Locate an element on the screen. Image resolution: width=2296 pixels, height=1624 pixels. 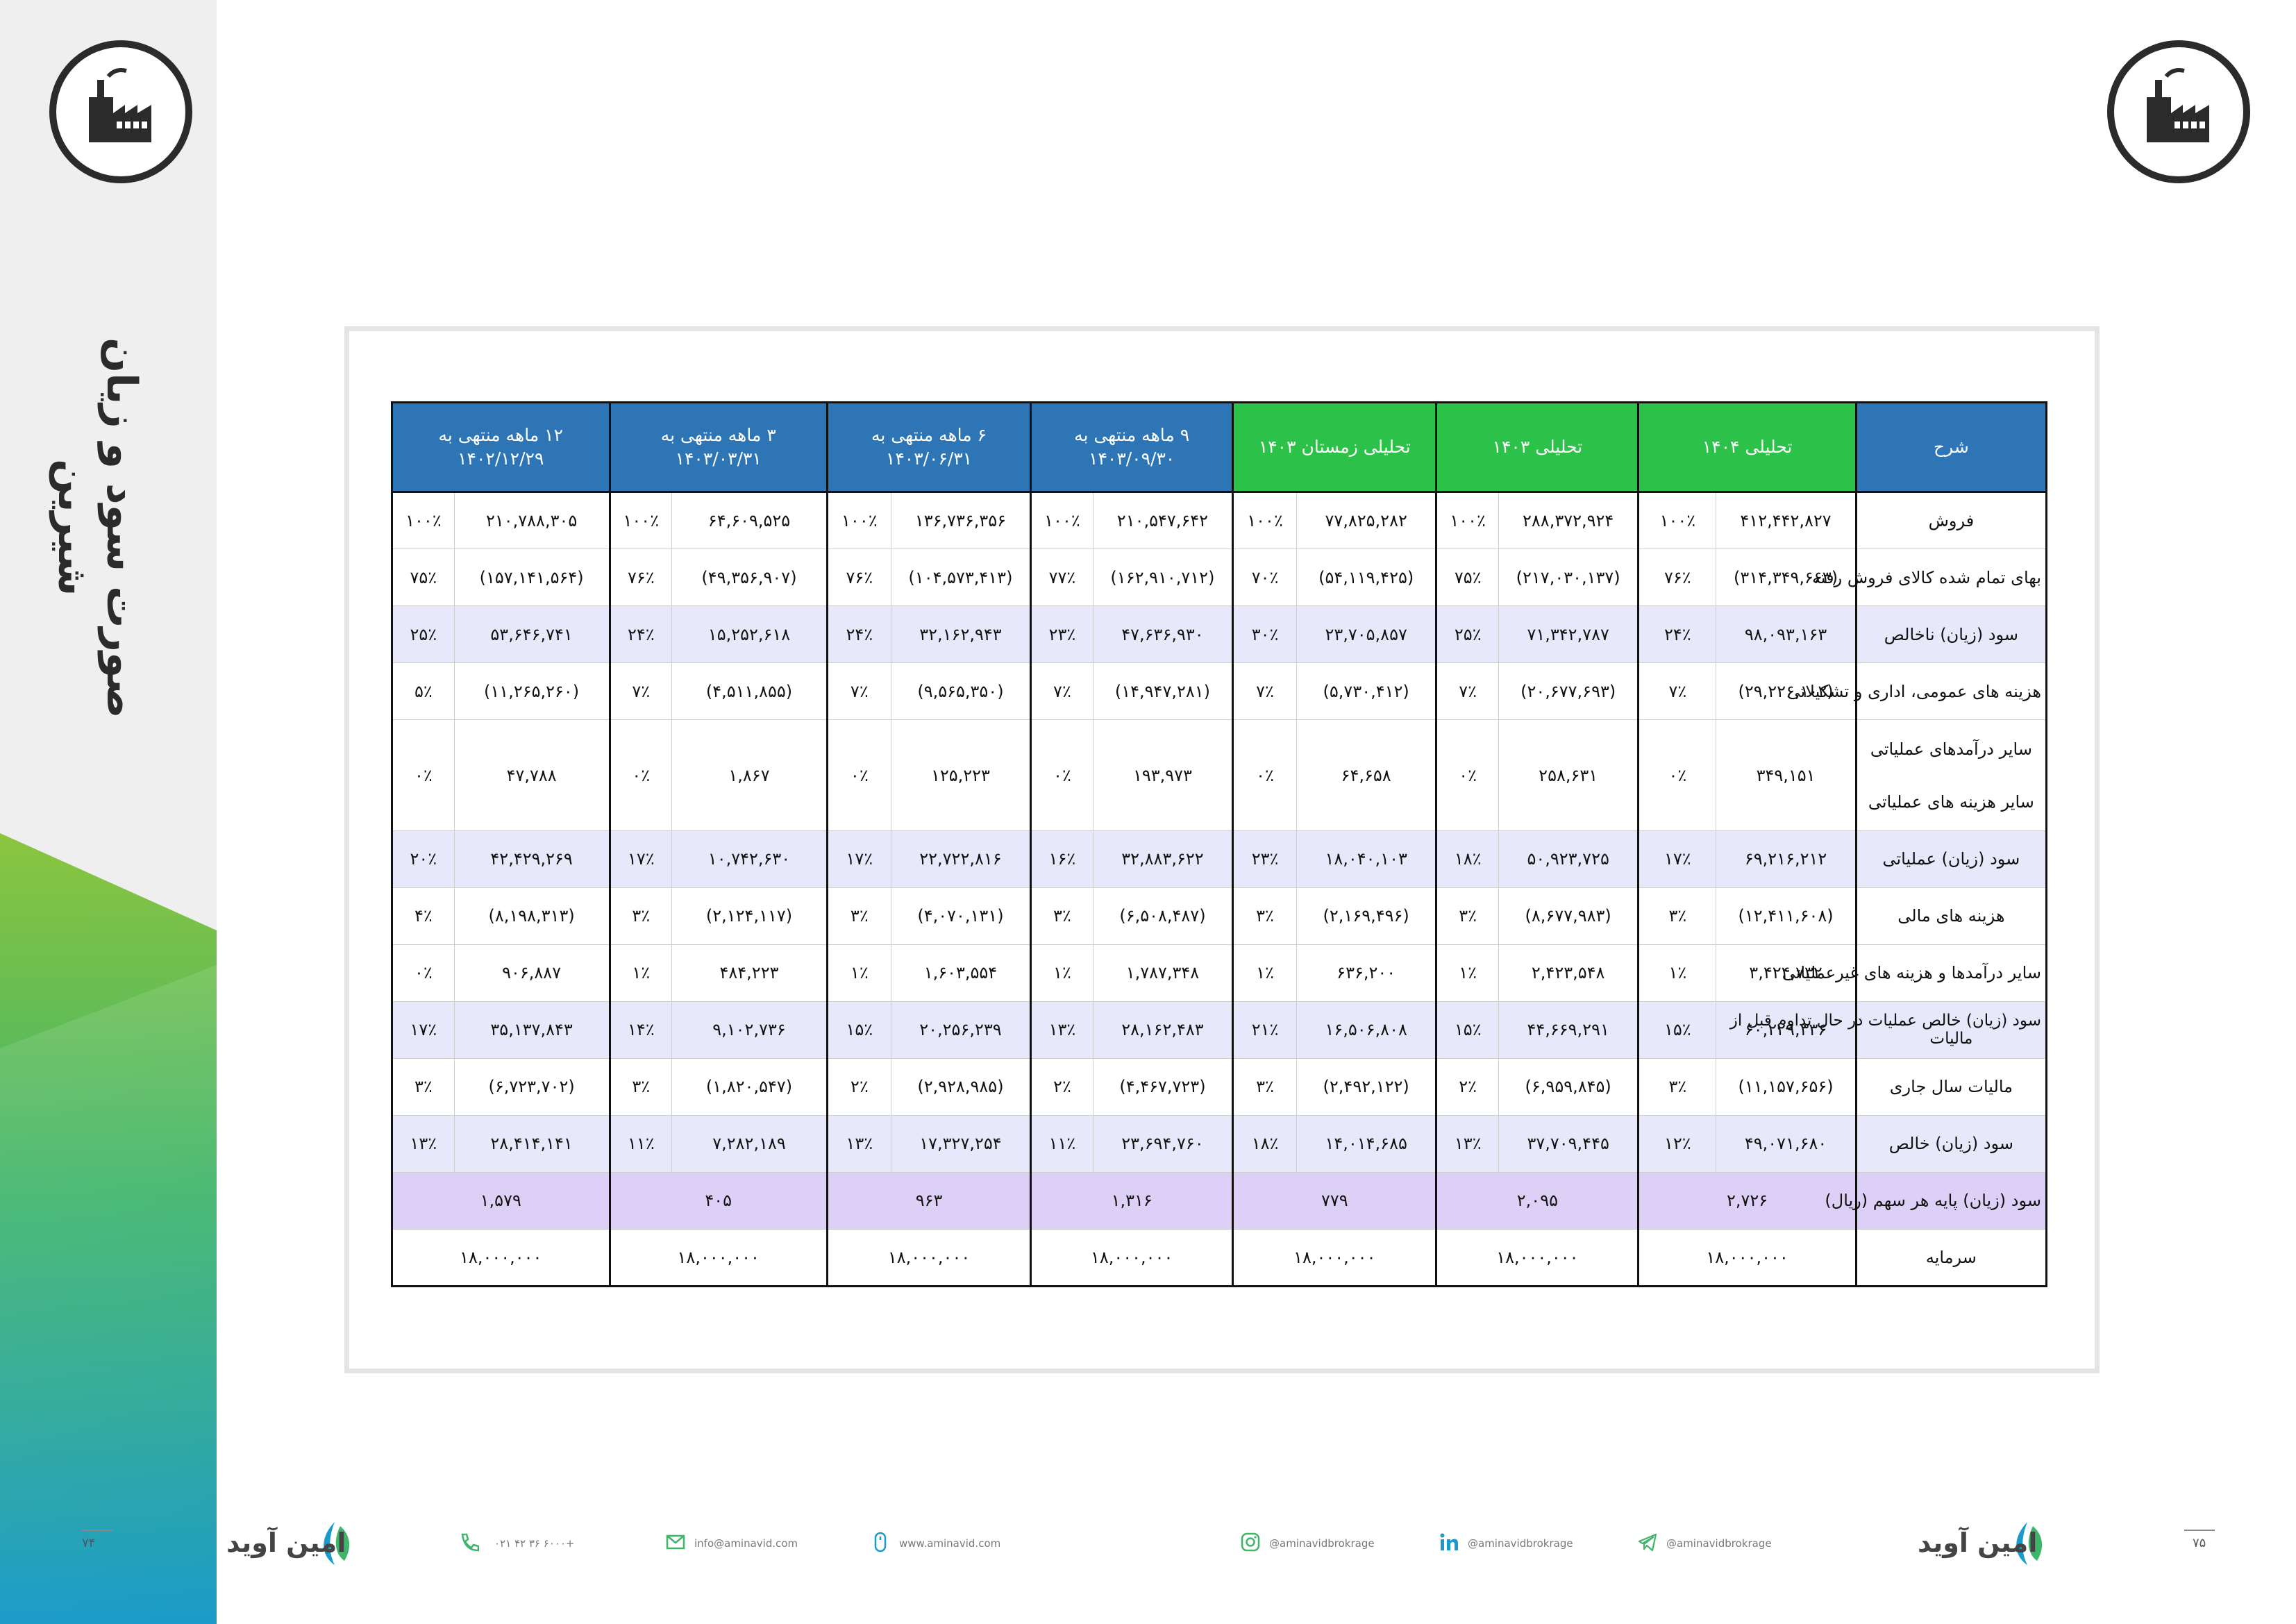
row-label: مالیات سال جاری is located at coordinates (1951, 1087).